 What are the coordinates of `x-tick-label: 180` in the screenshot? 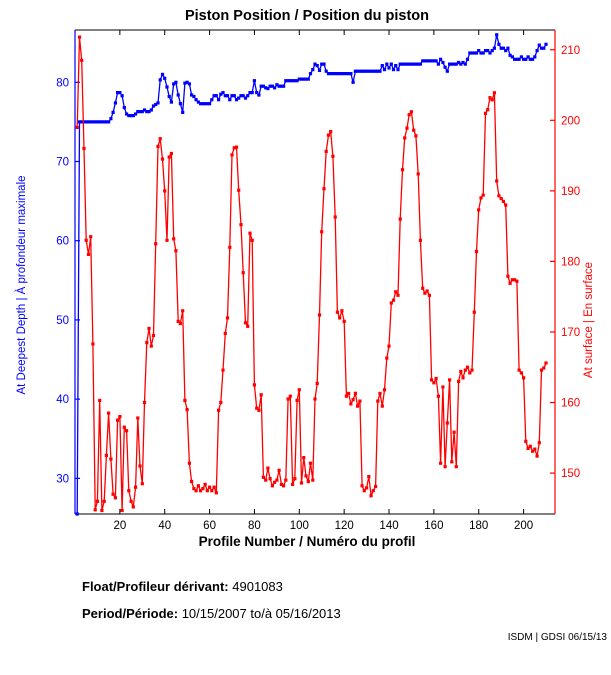 It's located at (478, 526).